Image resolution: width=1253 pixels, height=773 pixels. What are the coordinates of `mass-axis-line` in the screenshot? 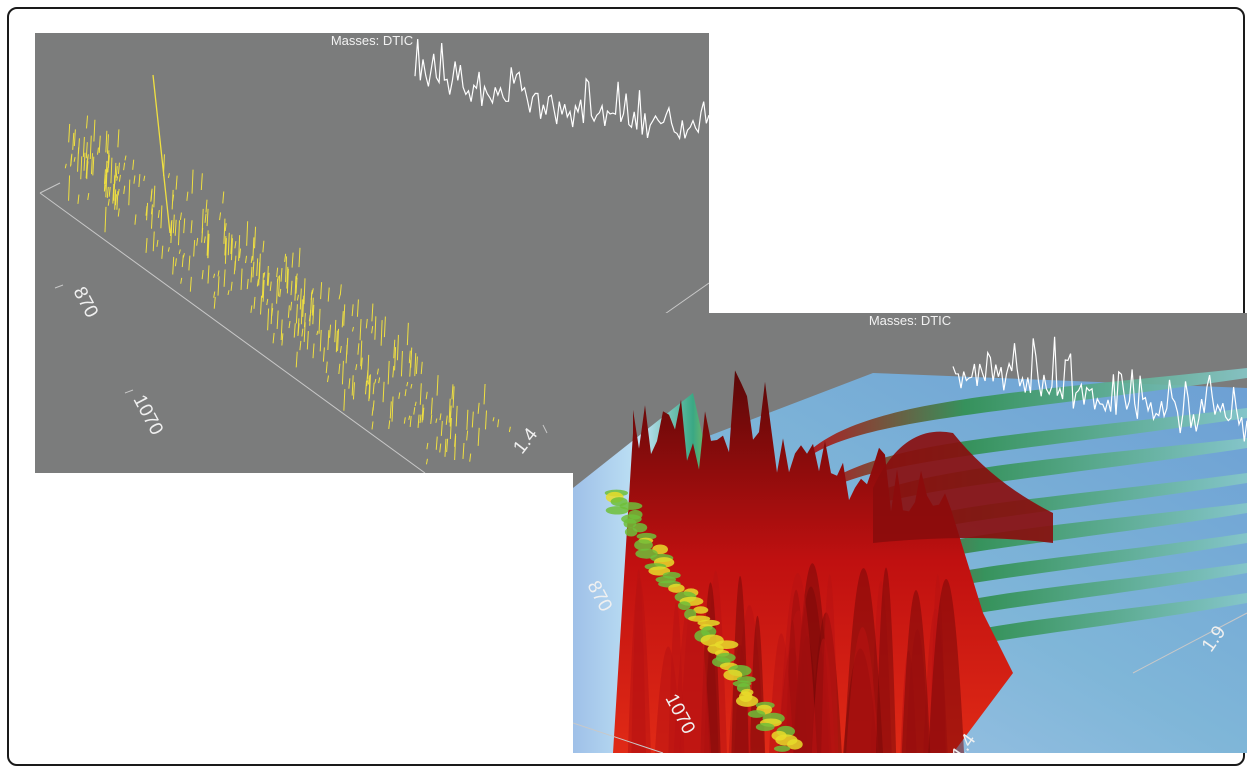 It's located at (618, 737).